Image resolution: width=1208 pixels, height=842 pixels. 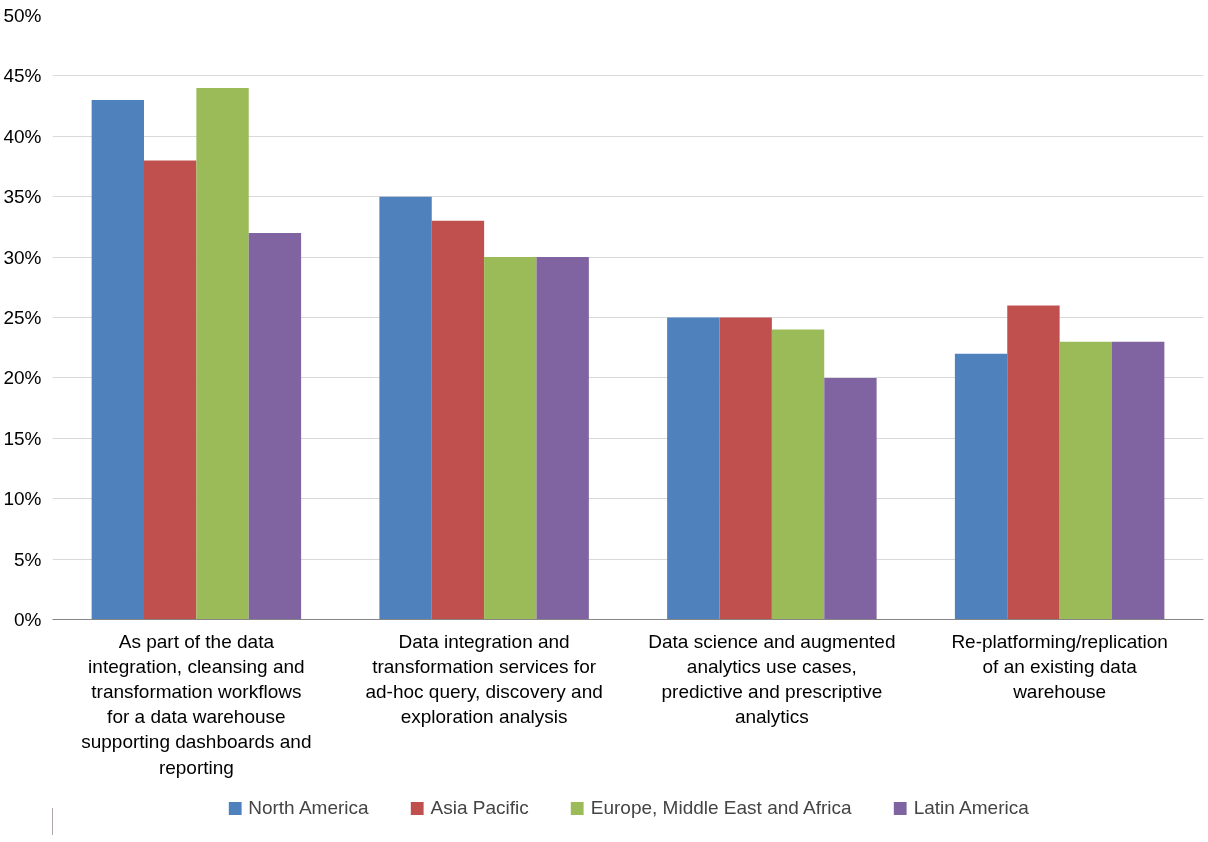 I want to click on legend-label: Europe, Middle East and Africa, so click(x=721, y=807).